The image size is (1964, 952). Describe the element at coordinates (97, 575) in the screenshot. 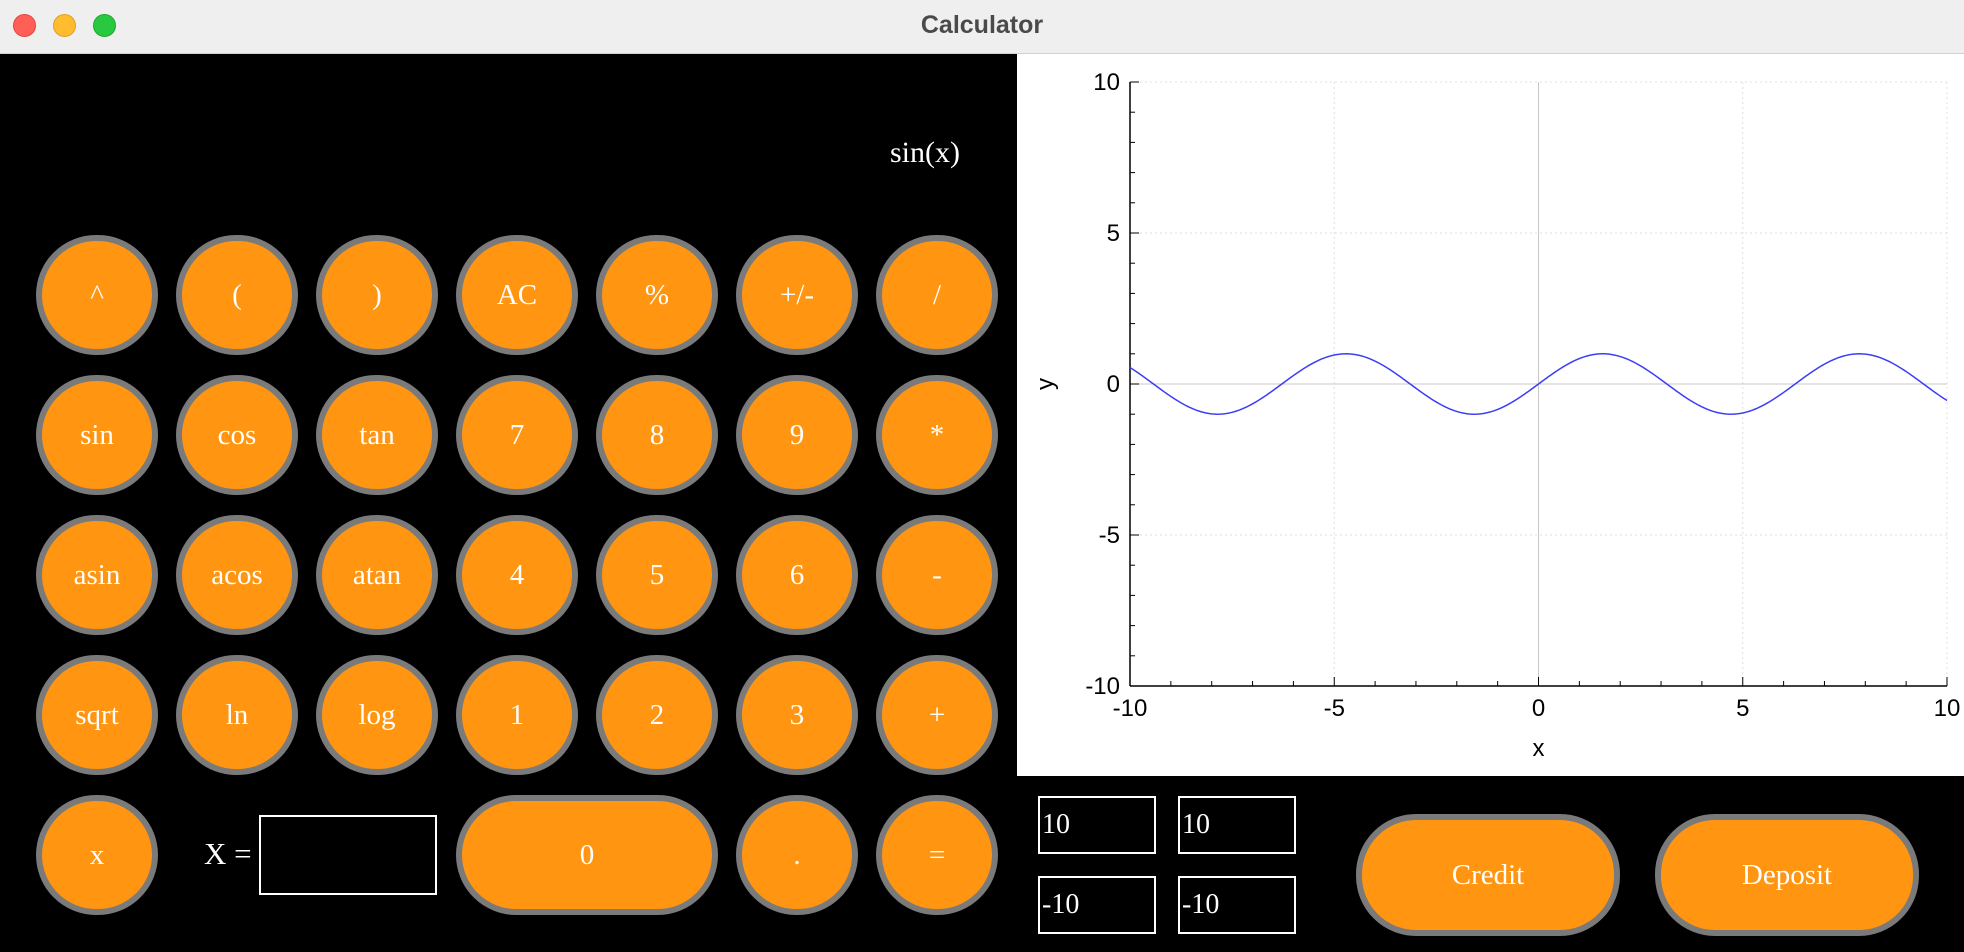

I see `asin-button: asin` at that location.